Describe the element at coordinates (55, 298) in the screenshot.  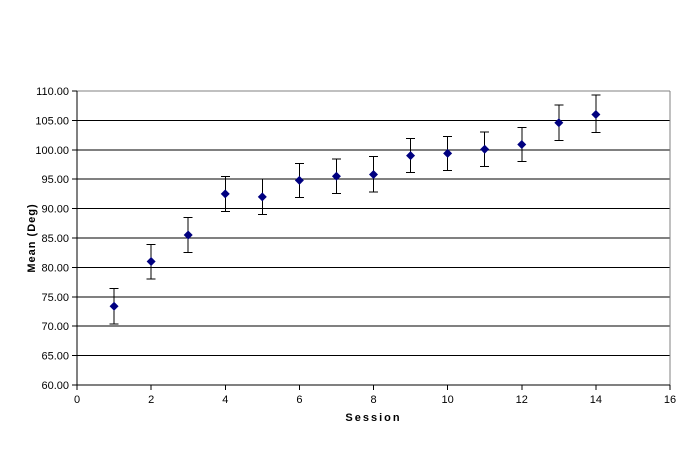
I see `y-tick-label: 75.00` at that location.